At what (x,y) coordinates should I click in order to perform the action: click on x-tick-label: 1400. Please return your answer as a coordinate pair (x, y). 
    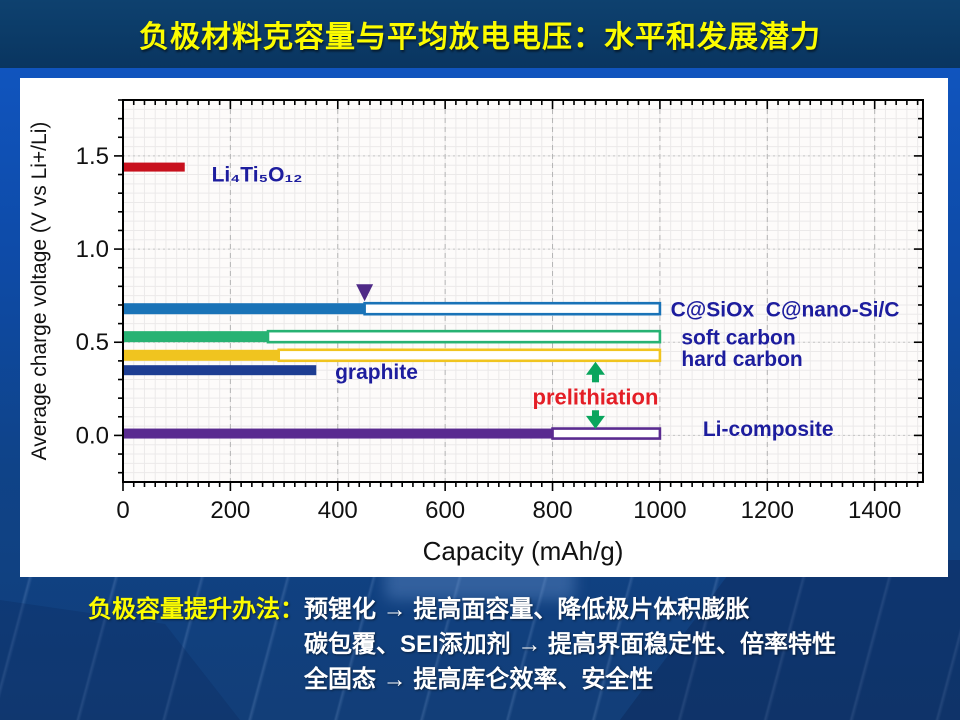
    Looking at the image, I should click on (874, 510).